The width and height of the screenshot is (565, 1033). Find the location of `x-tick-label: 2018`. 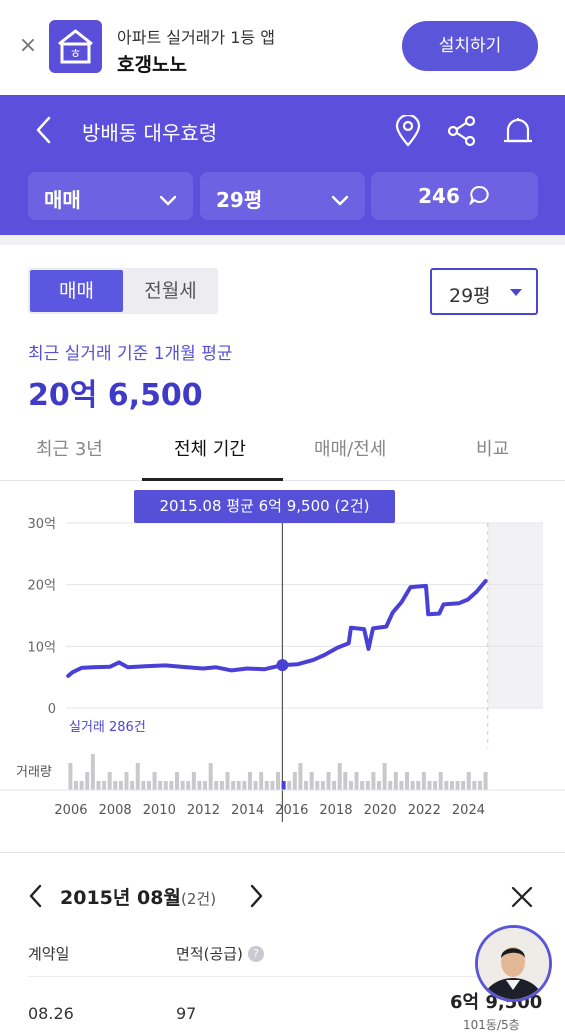

x-tick-label: 2018 is located at coordinates (335, 810).